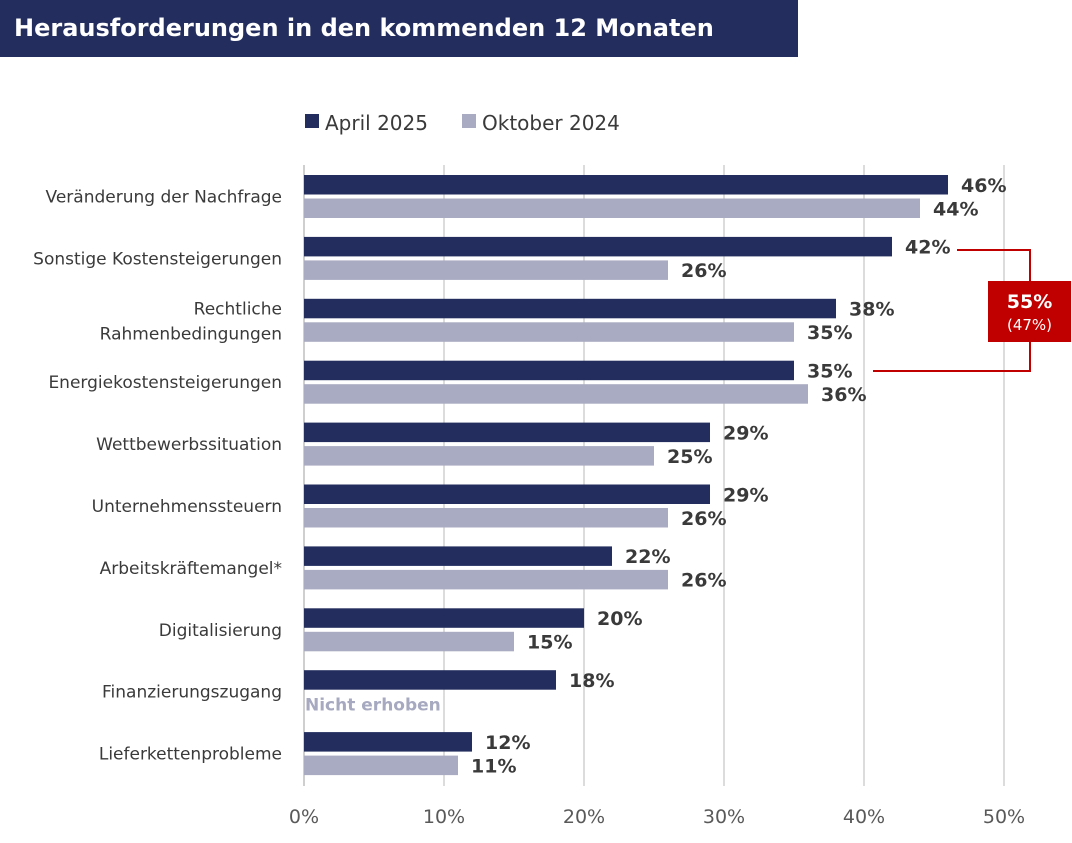 Image resolution: width=1072 pixels, height=843 pixels. I want to click on value-label: 12%, so click(507, 743).